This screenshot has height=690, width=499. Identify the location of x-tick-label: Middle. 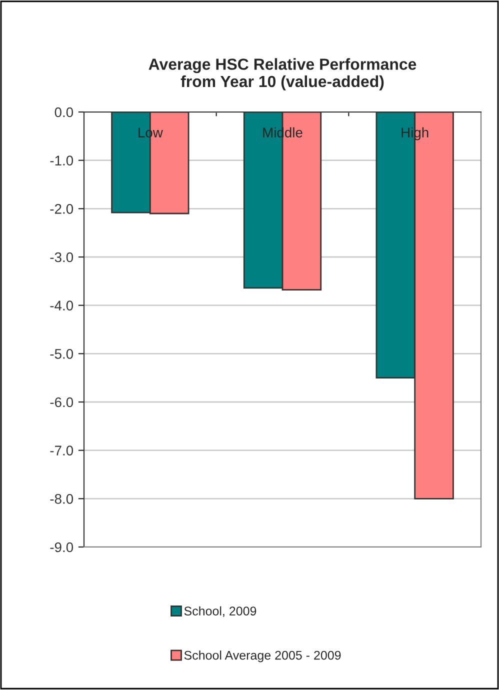
(282, 132).